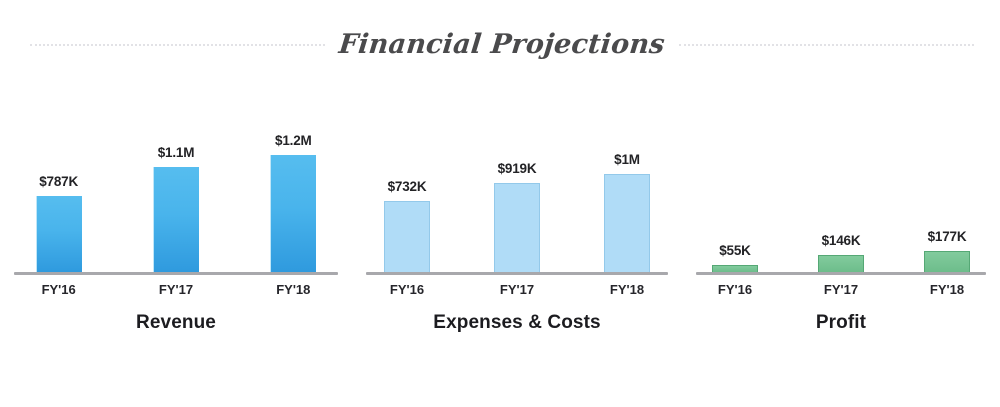 Image resolution: width=1000 pixels, height=407 pixels. I want to click on bar-value-label: $1.2M, so click(293, 140).